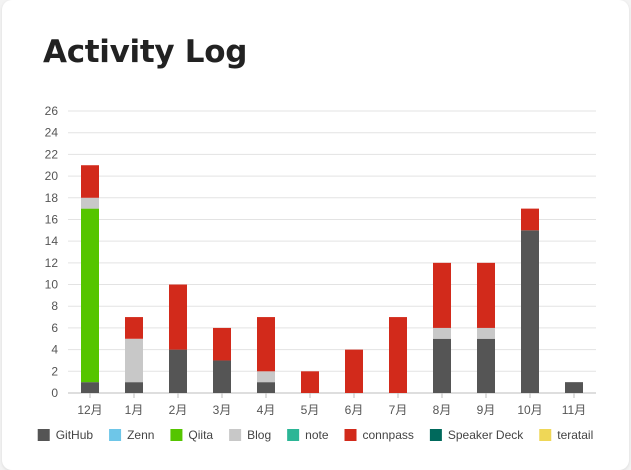 The width and height of the screenshot is (631, 470). I want to click on x-tick-label: 12月, so click(89, 410).